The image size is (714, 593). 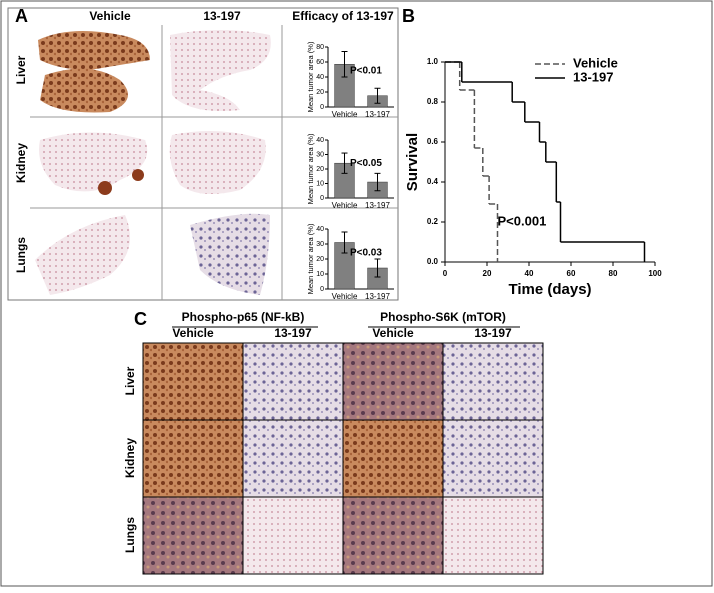 What do you see at coordinates (366, 163) in the screenshot?
I see `p-value: P<0.05` at bounding box center [366, 163].